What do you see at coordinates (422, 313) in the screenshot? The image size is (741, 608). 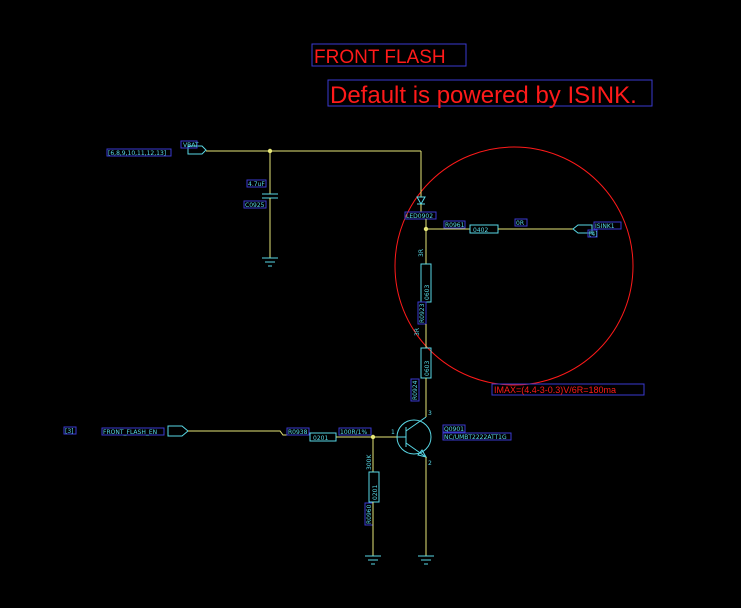 I see `r0923-ref: R0923` at bounding box center [422, 313].